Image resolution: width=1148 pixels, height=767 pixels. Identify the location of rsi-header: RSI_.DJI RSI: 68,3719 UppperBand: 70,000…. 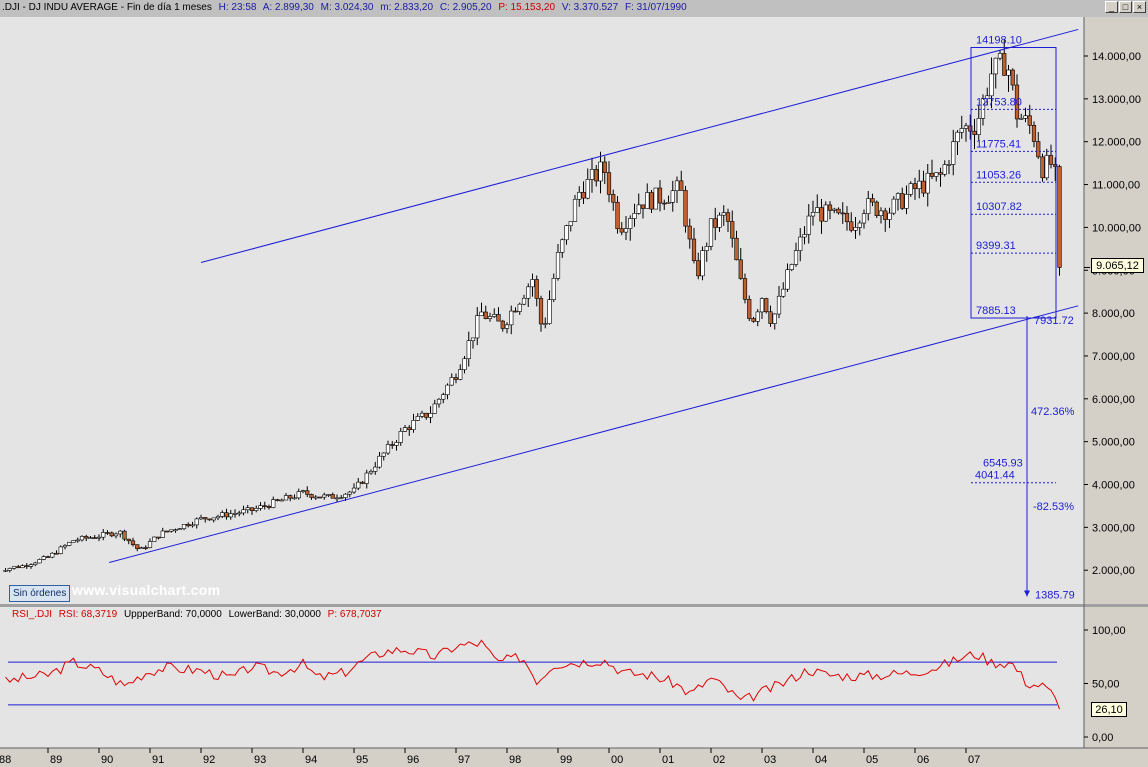
(199, 614).